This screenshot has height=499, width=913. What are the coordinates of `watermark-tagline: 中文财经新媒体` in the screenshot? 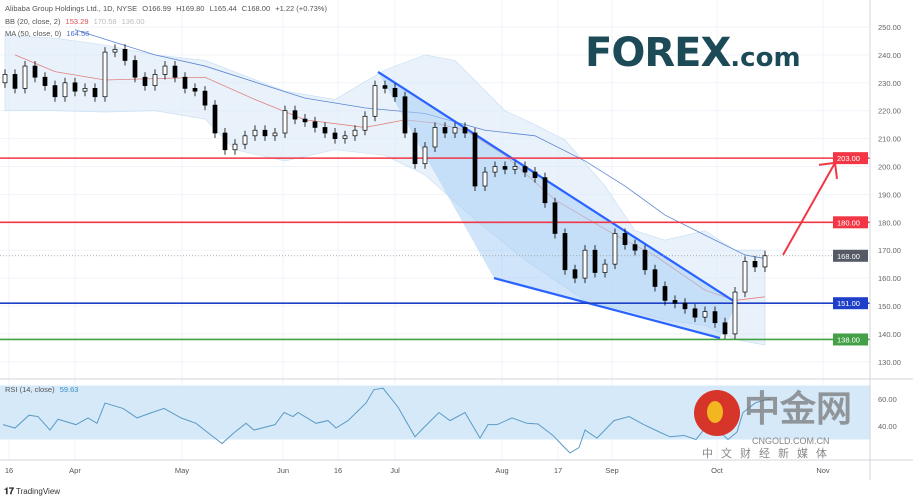 It's located at (768, 454).